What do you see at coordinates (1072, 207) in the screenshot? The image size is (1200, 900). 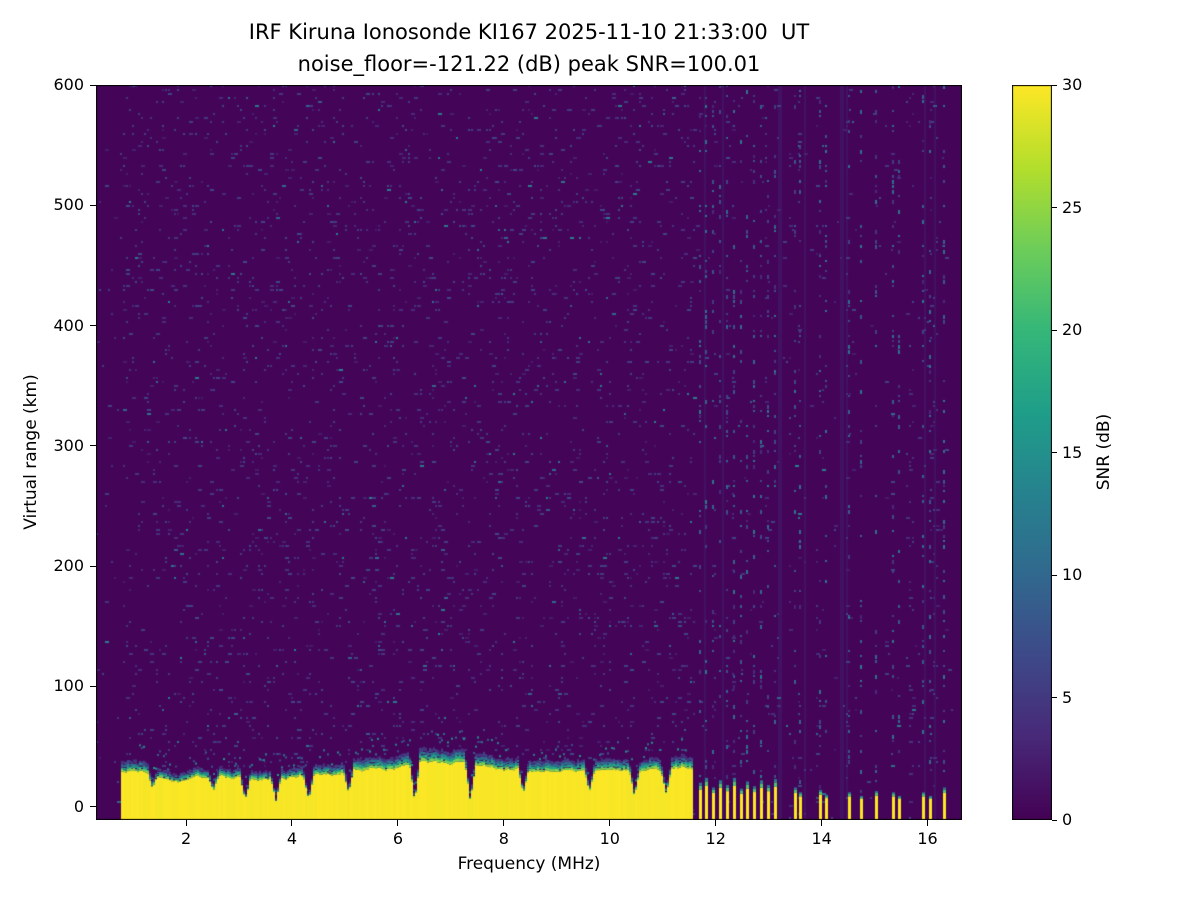 I see `colorbar-tick-label: 25` at bounding box center [1072, 207].